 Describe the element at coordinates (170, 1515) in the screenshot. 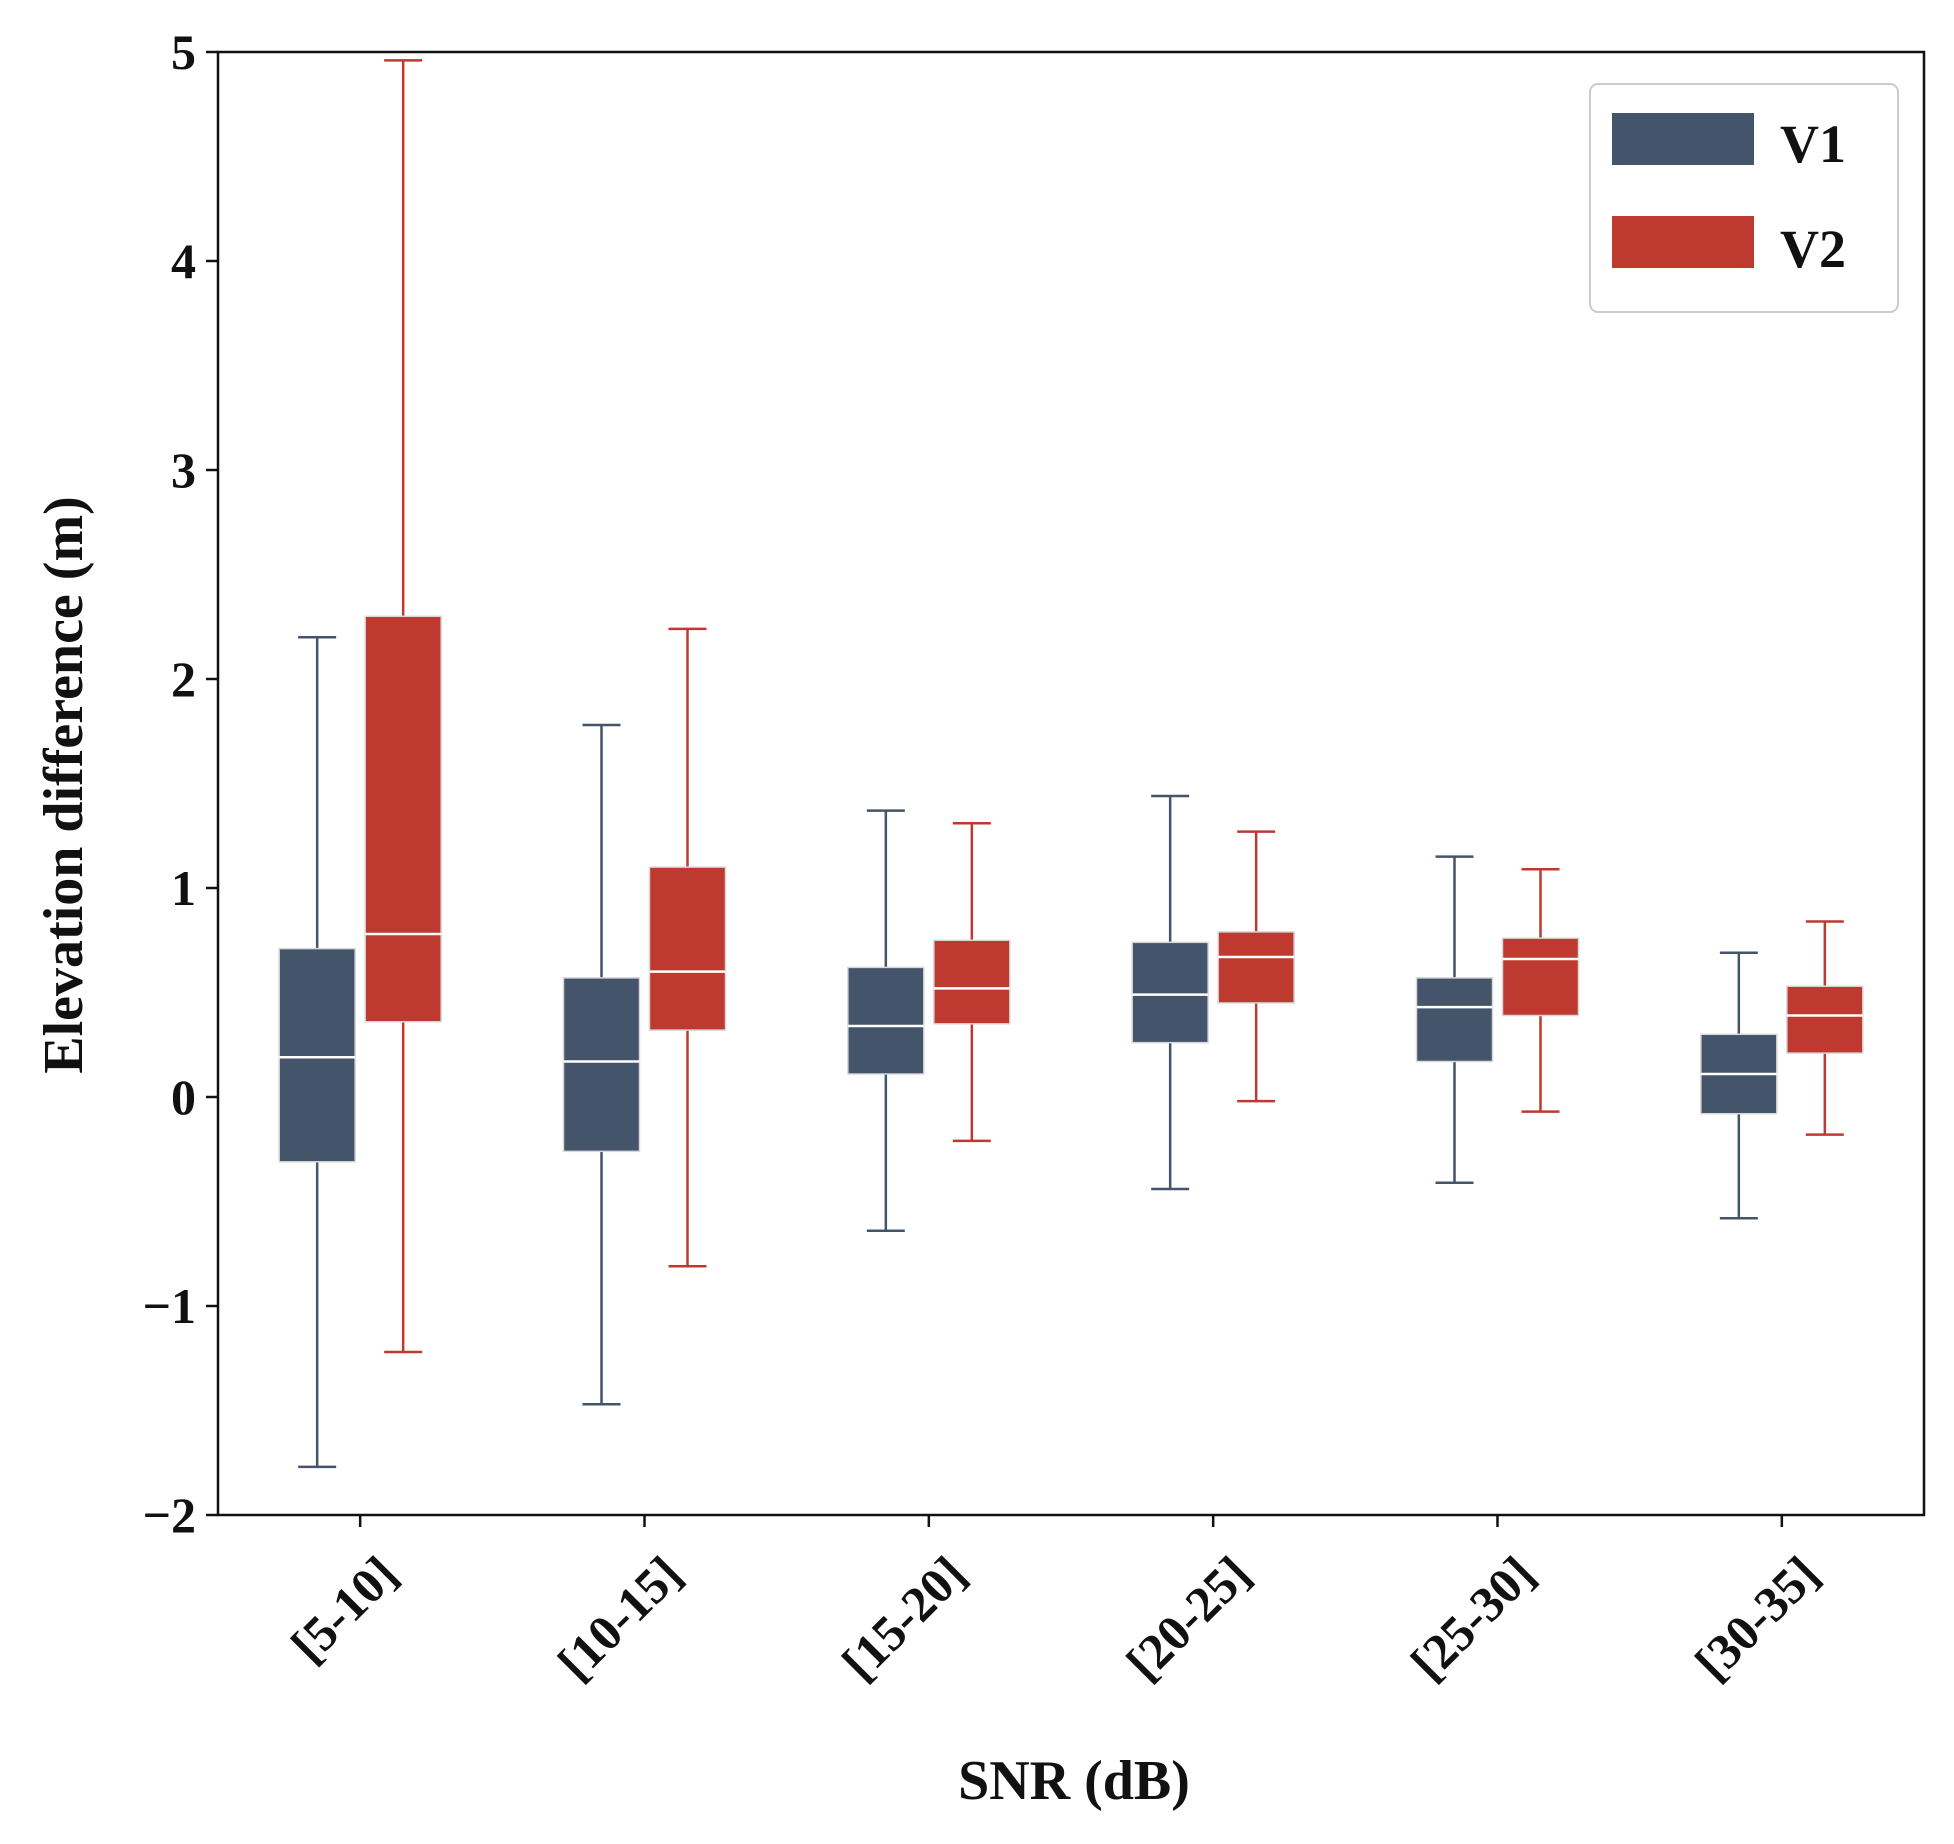

I see `y-tick-label: −2` at that location.